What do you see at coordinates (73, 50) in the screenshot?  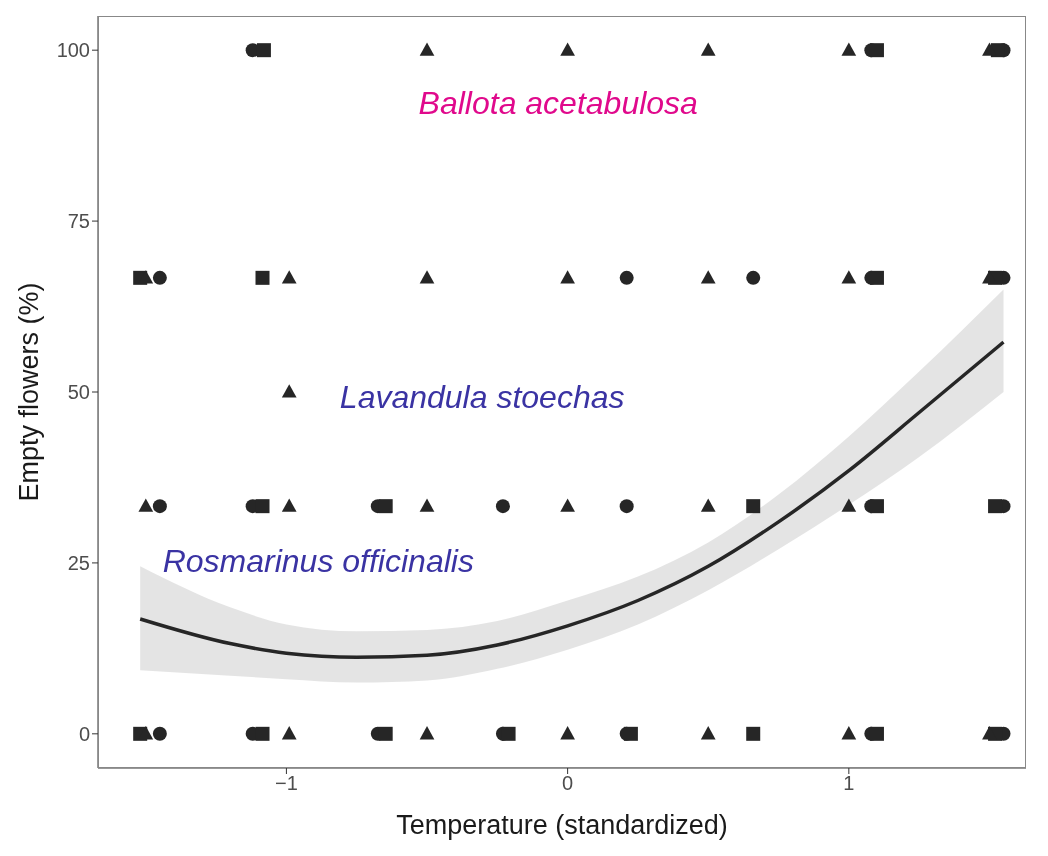 I see `y-tick-label: 100` at bounding box center [73, 50].